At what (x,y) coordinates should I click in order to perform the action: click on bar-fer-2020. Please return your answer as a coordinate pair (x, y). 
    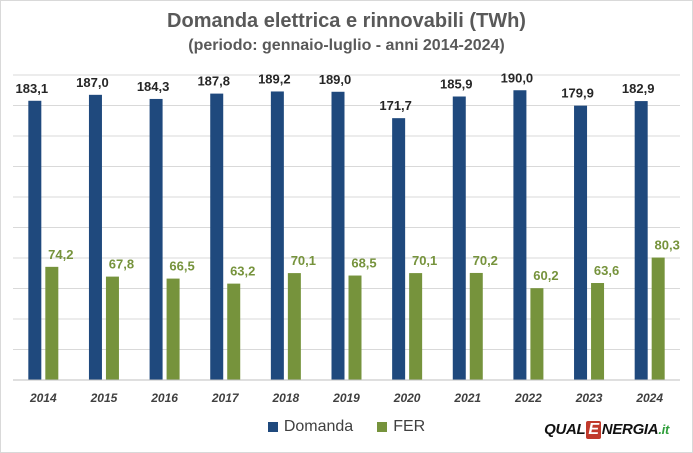
    Looking at the image, I should click on (416, 326).